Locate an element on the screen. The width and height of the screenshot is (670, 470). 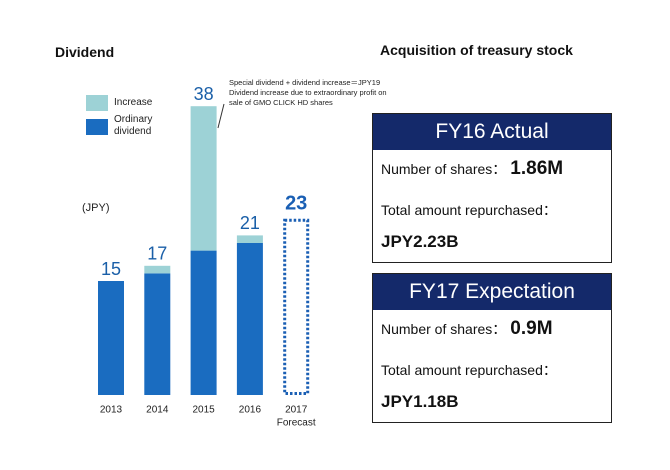
forecast-bar is located at coordinates (296, 306).